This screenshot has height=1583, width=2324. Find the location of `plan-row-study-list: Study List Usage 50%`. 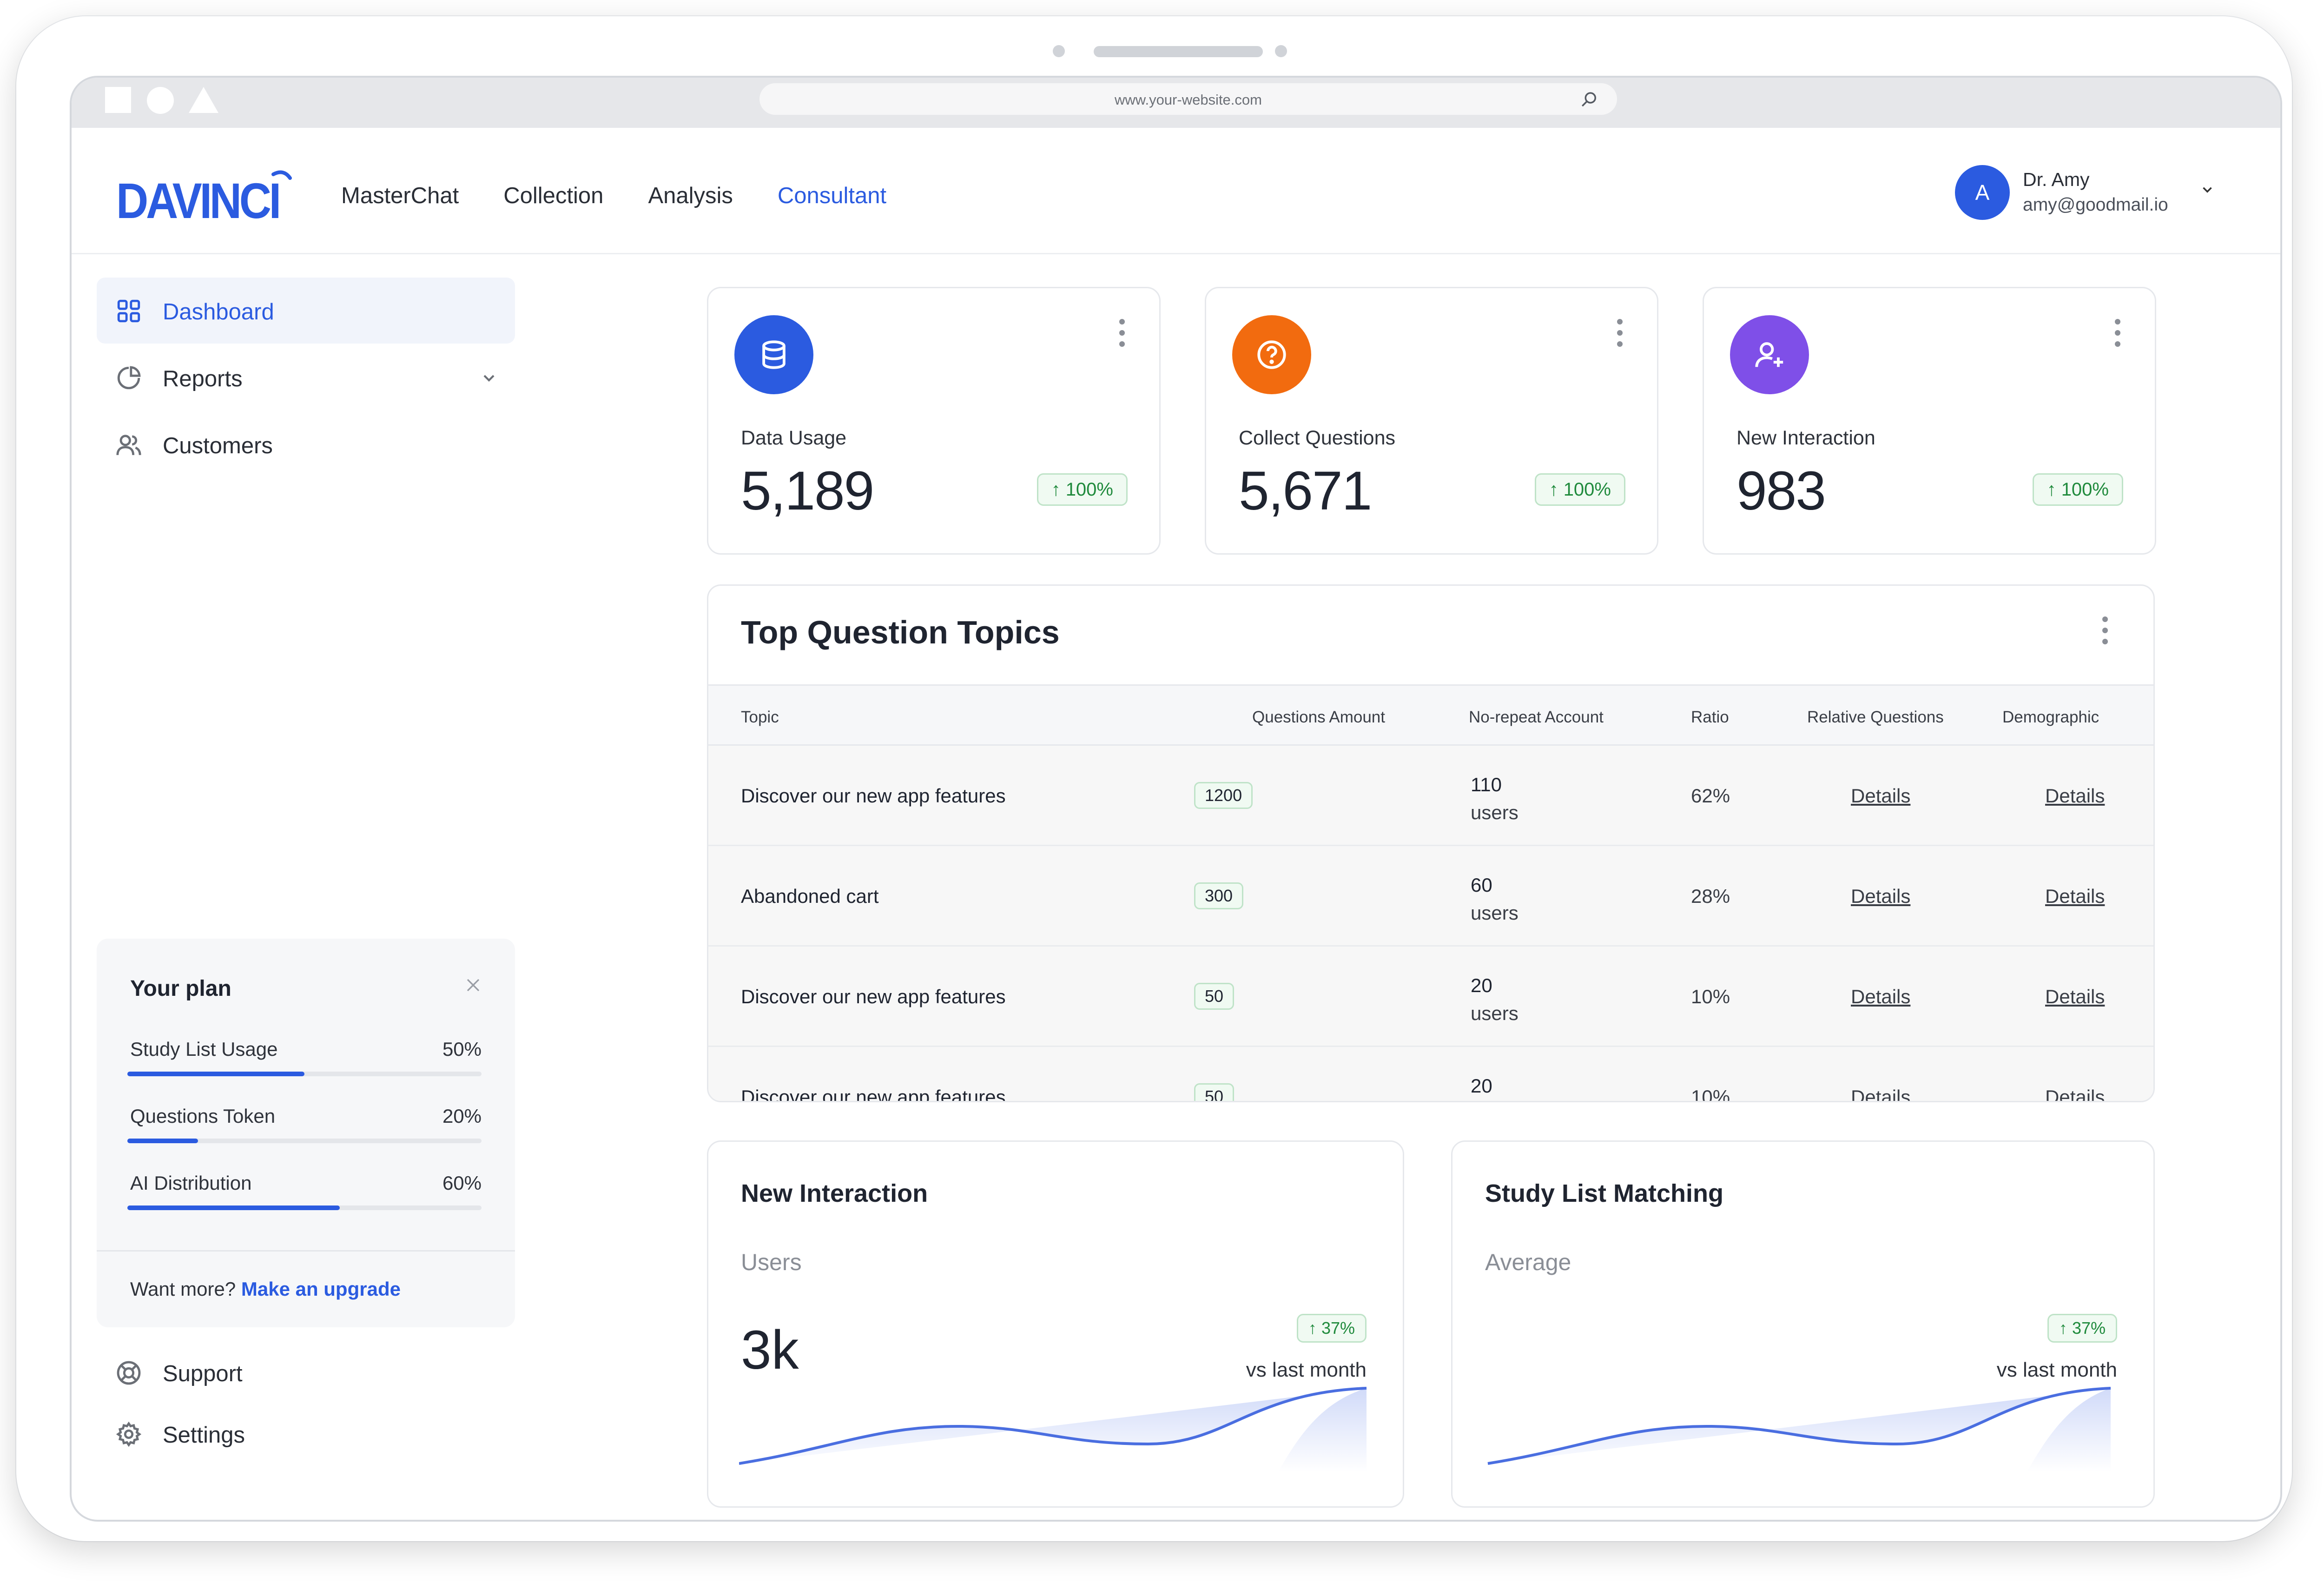

plan-row-study-list: Study List Usage 50% is located at coordinates (304, 1063).